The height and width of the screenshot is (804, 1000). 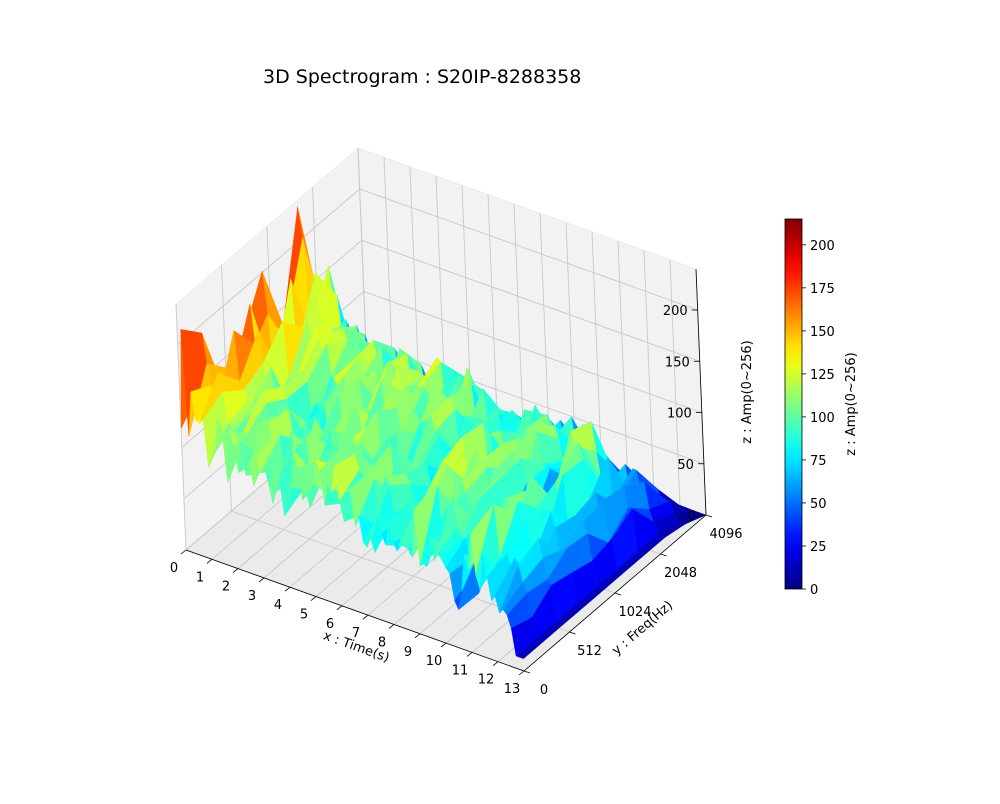 What do you see at coordinates (437, 267) in the screenshot?
I see `z-gridline` at bounding box center [437, 267].